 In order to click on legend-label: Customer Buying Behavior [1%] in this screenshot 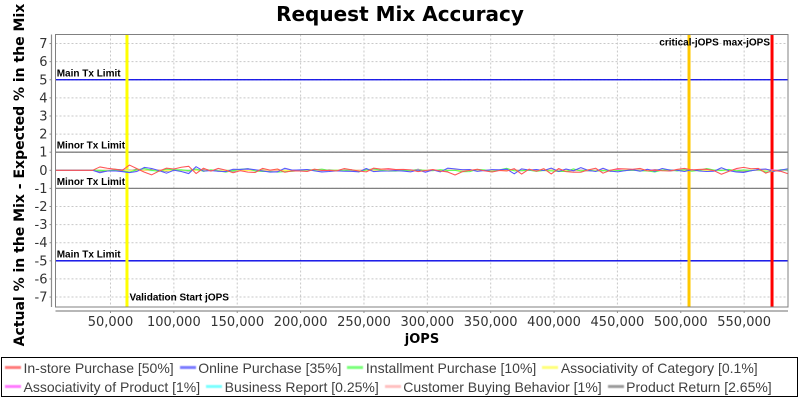, I will do `click(502, 386)`.